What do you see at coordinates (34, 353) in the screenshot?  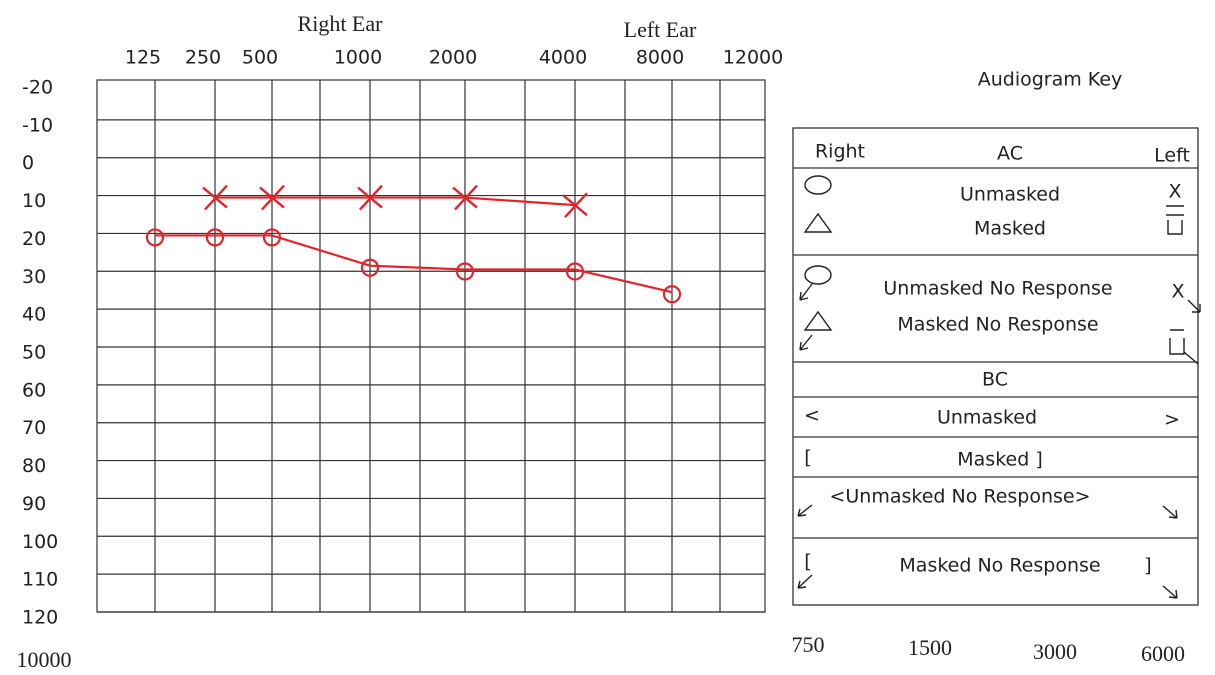 I see `y-tick-label: 50` at bounding box center [34, 353].